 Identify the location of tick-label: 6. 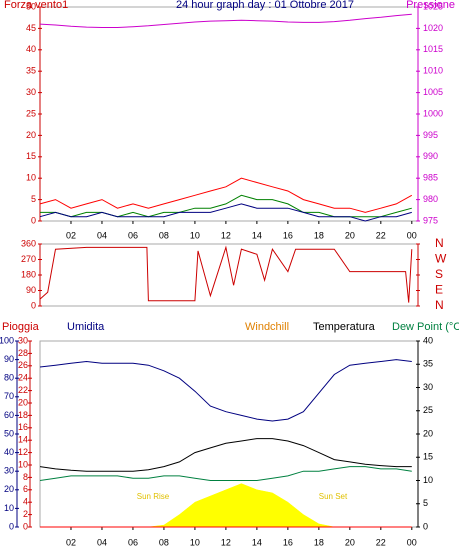
(25, 489).